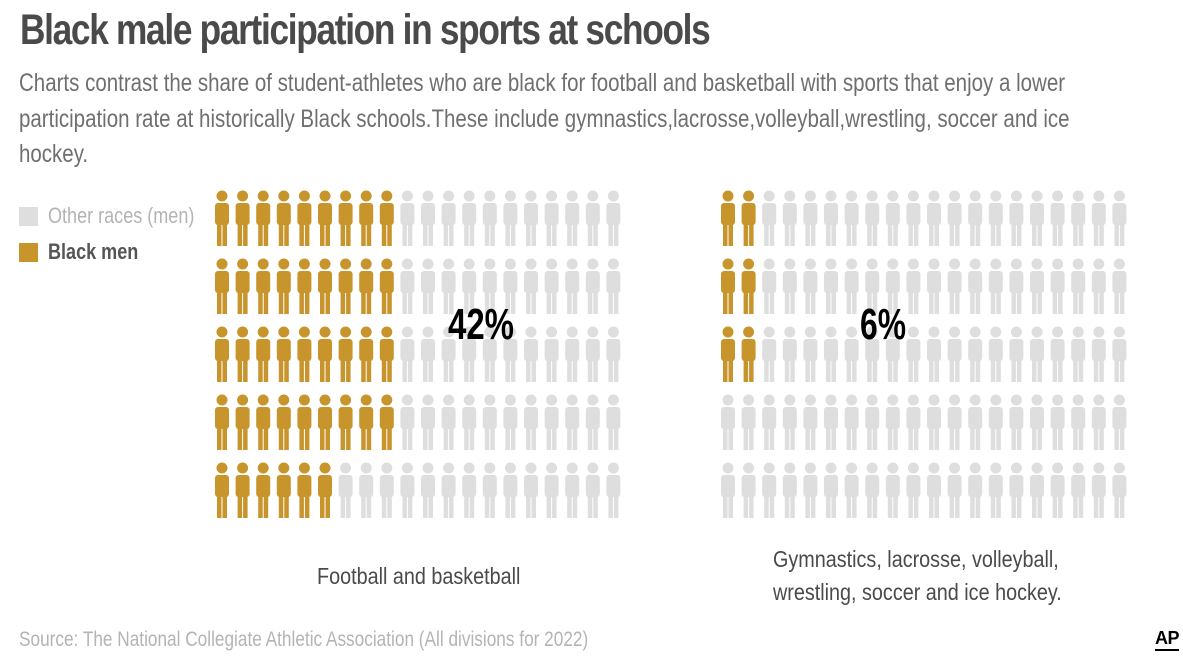 The image size is (1183, 658). Describe the element at coordinates (93, 251) in the screenshot. I see `legend-label-black-men: Black men` at that location.